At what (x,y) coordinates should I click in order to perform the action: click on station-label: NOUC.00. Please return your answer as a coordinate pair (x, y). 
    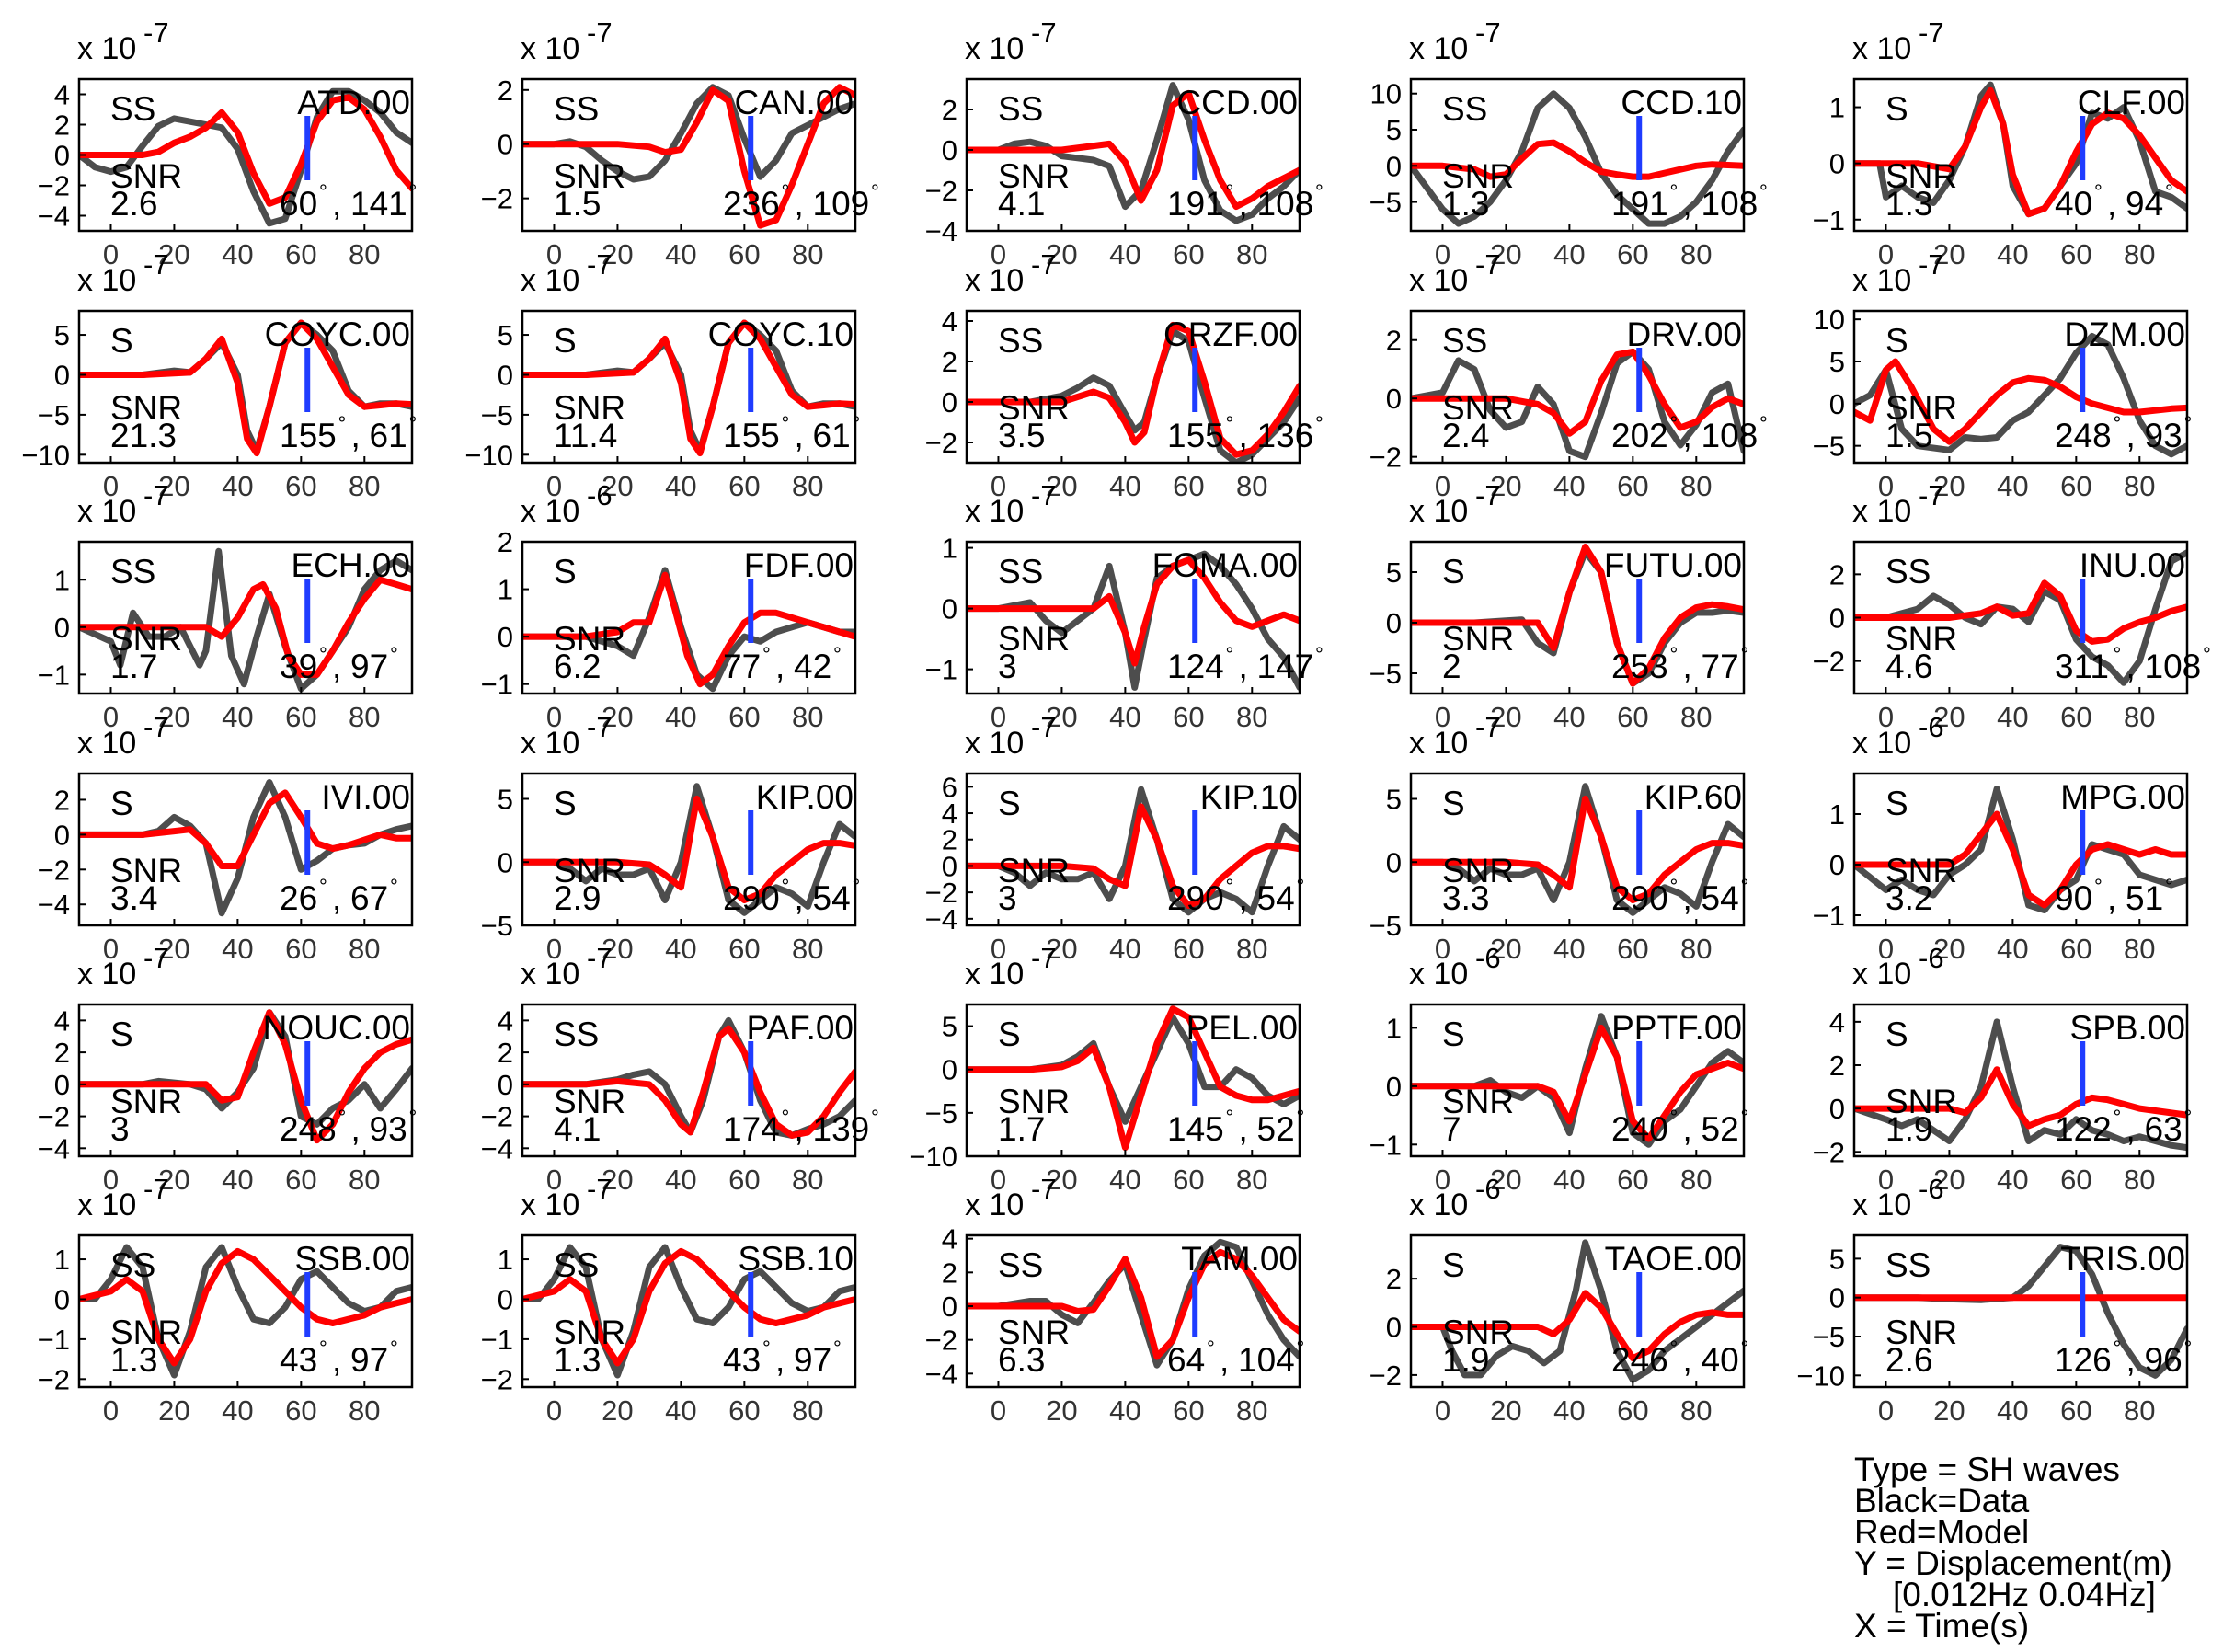
    Looking at the image, I should click on (336, 1028).